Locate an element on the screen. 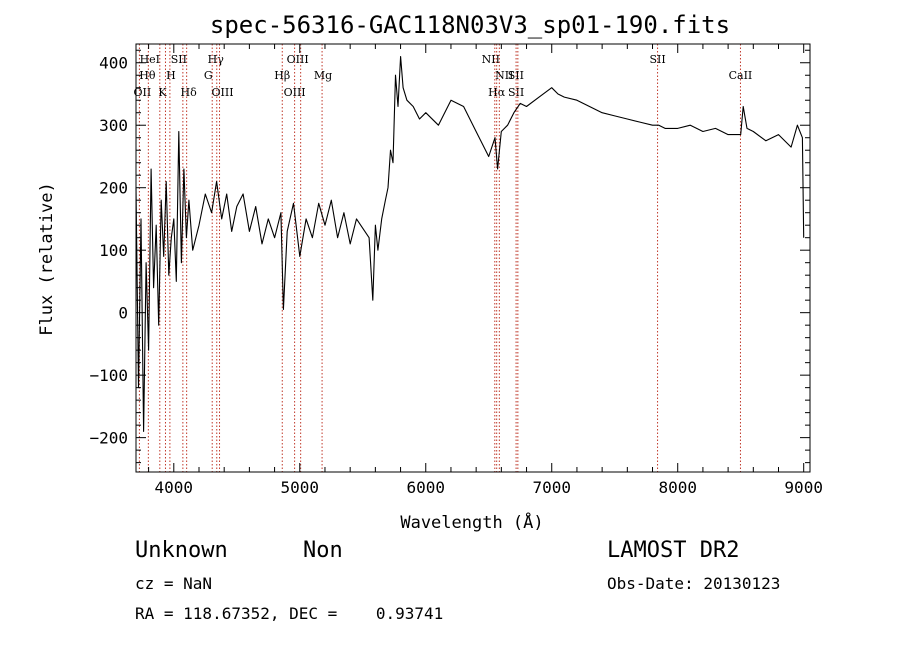  x-tick-label: 8000 is located at coordinates (677, 487).